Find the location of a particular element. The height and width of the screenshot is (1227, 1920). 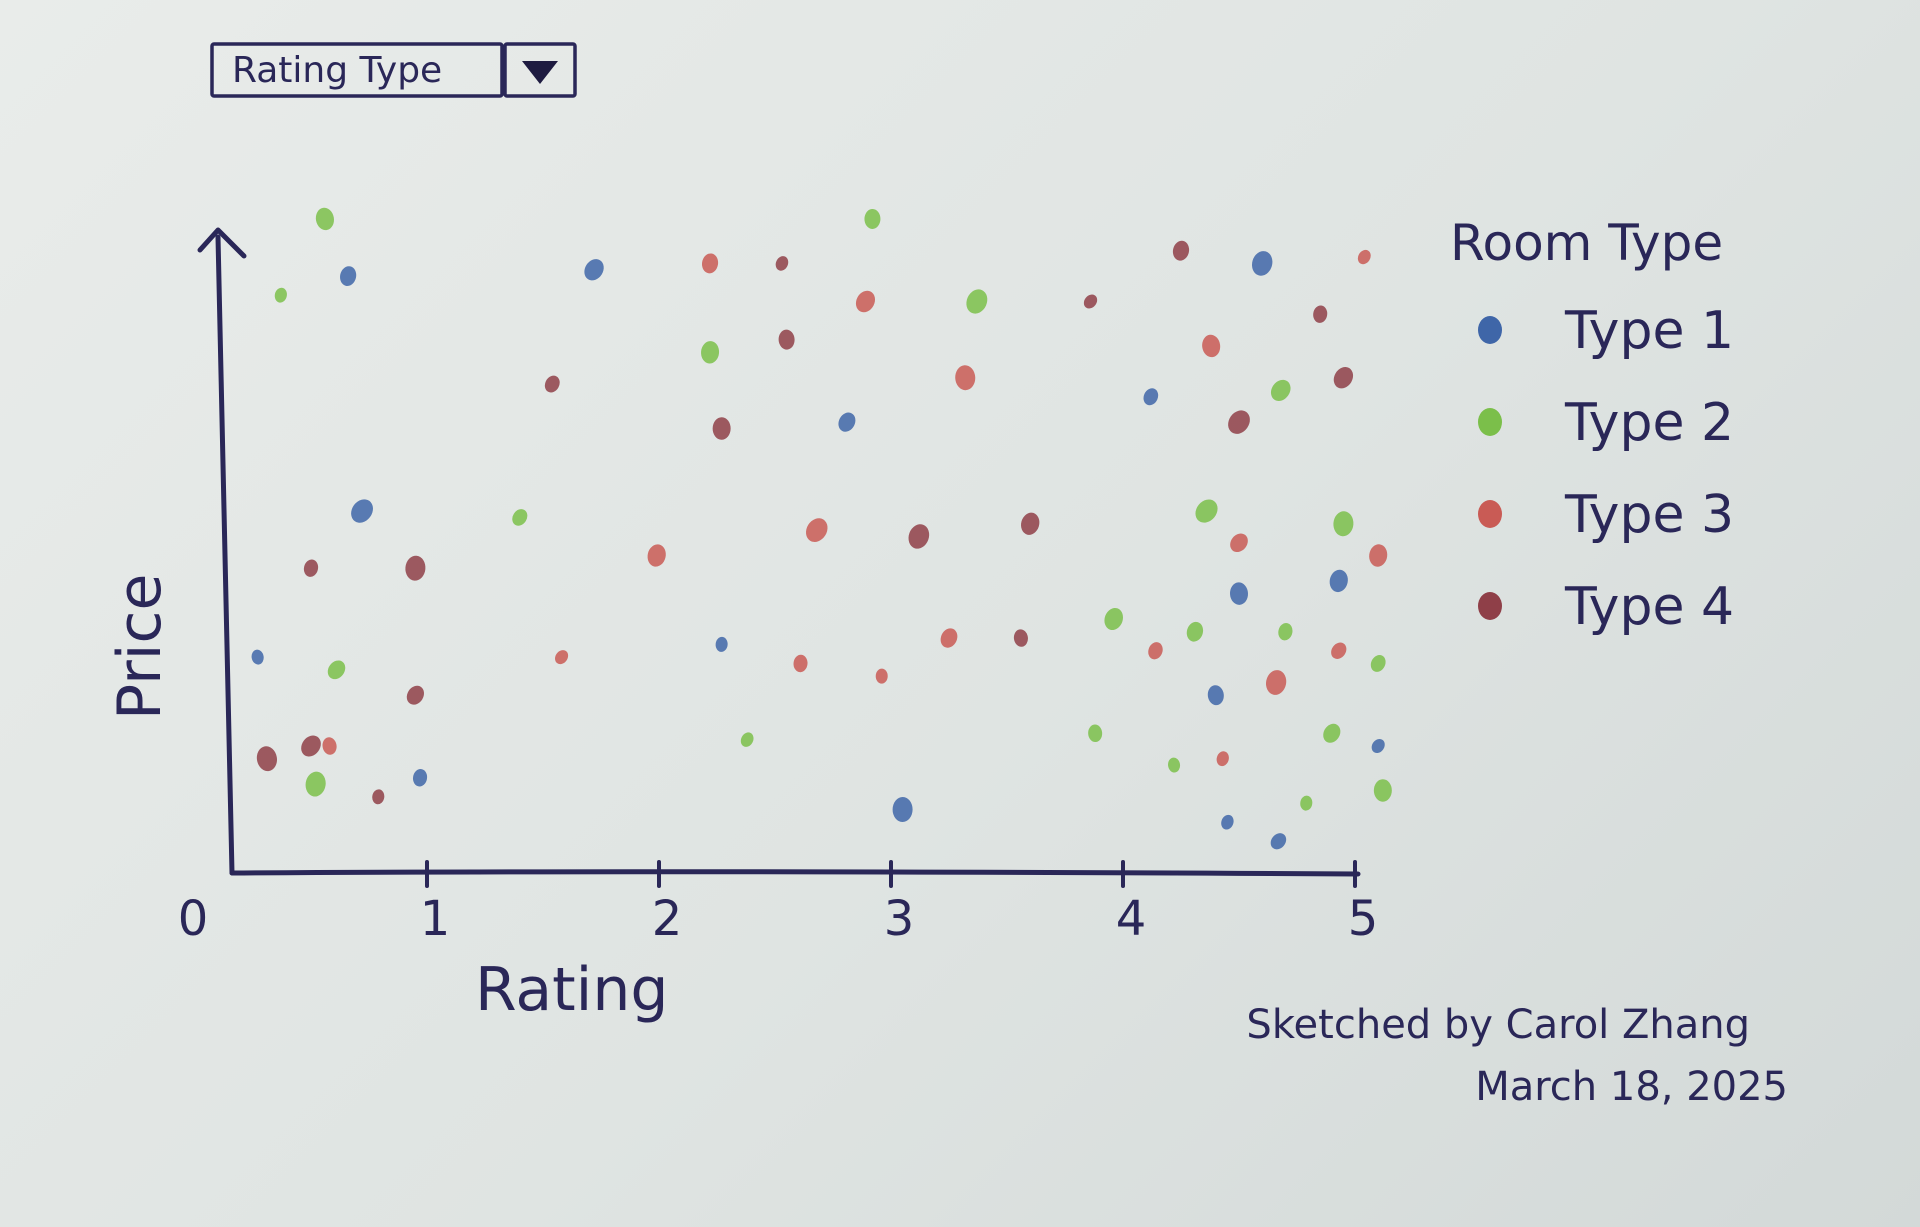

legend-label: Type 3 is located at coordinates (1649, 515).